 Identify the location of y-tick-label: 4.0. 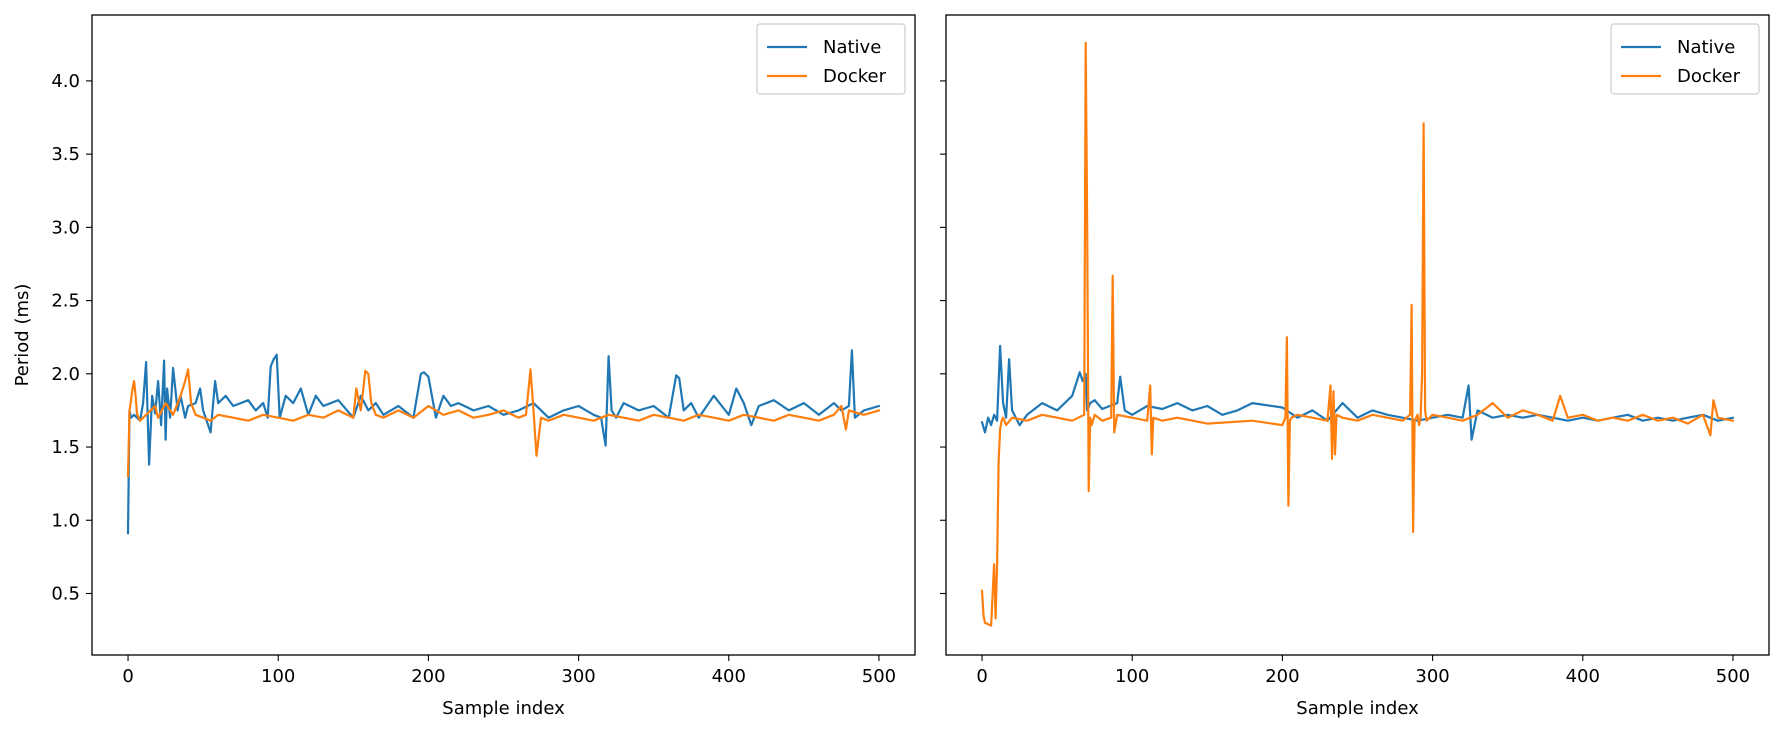
(65, 81).